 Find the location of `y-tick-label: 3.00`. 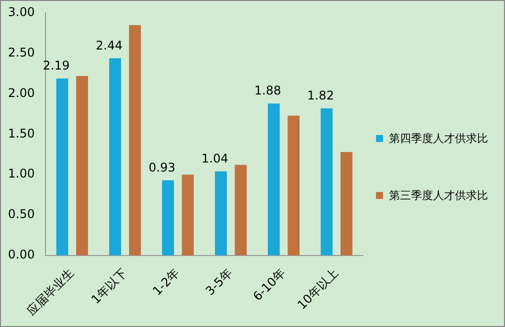

y-tick-label: 3.00 is located at coordinates (21, 12).